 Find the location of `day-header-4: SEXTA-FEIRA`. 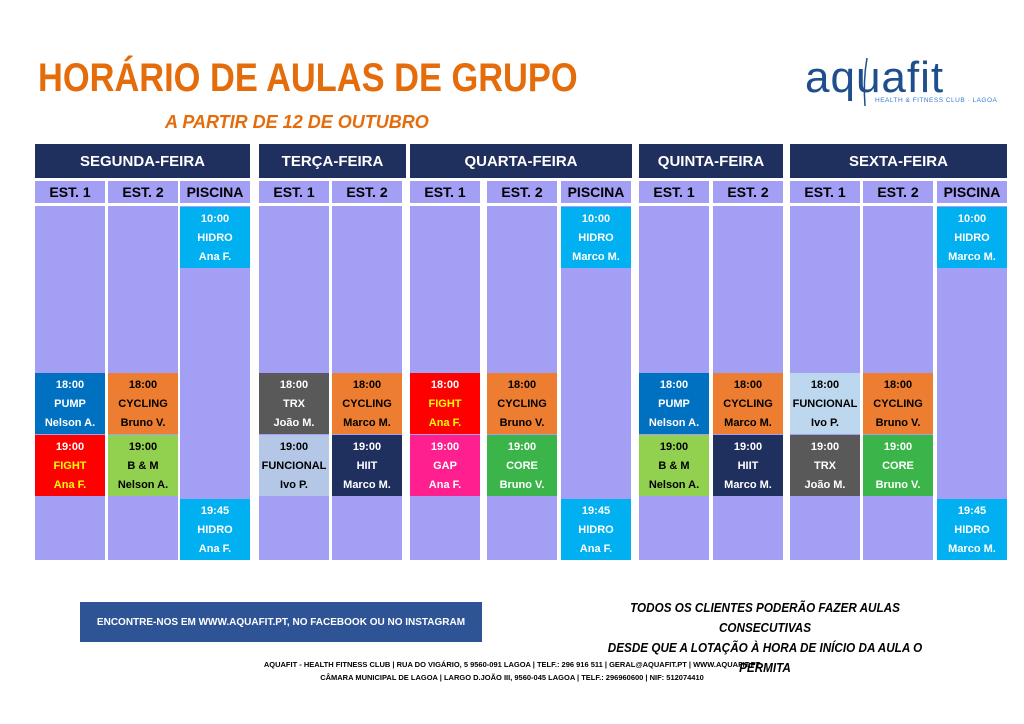

day-header-4: SEXTA-FEIRA is located at coordinates (898, 161).